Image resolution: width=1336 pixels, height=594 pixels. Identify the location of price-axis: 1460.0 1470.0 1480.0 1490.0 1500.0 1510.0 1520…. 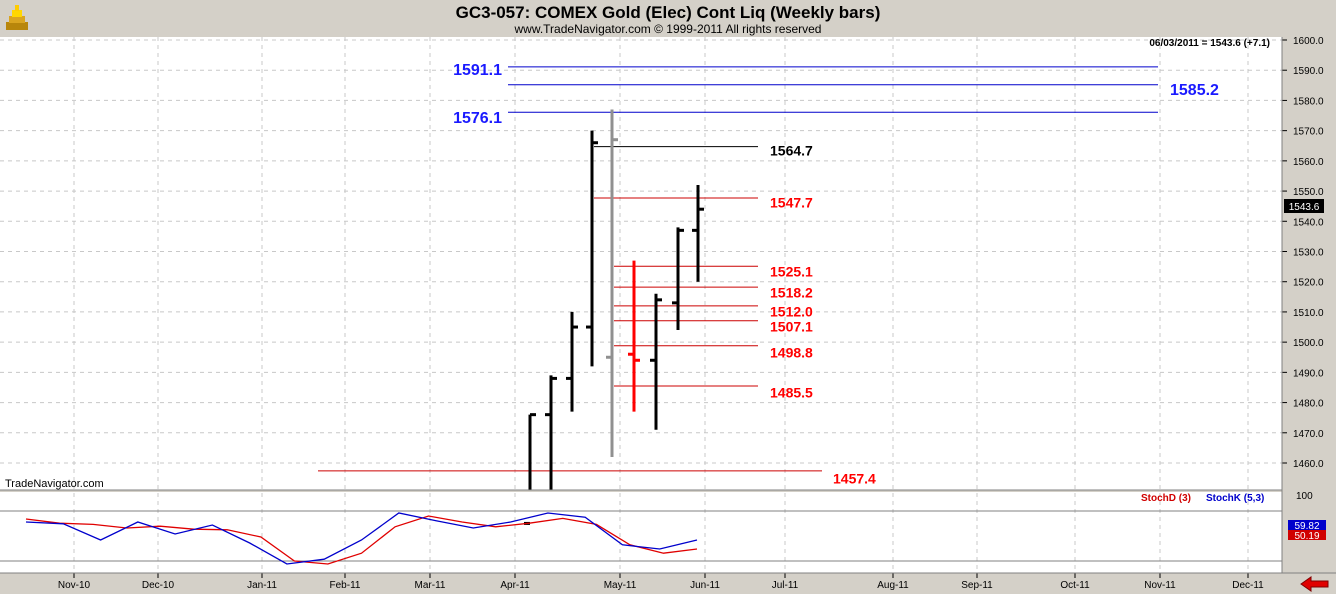
(1303, 253).